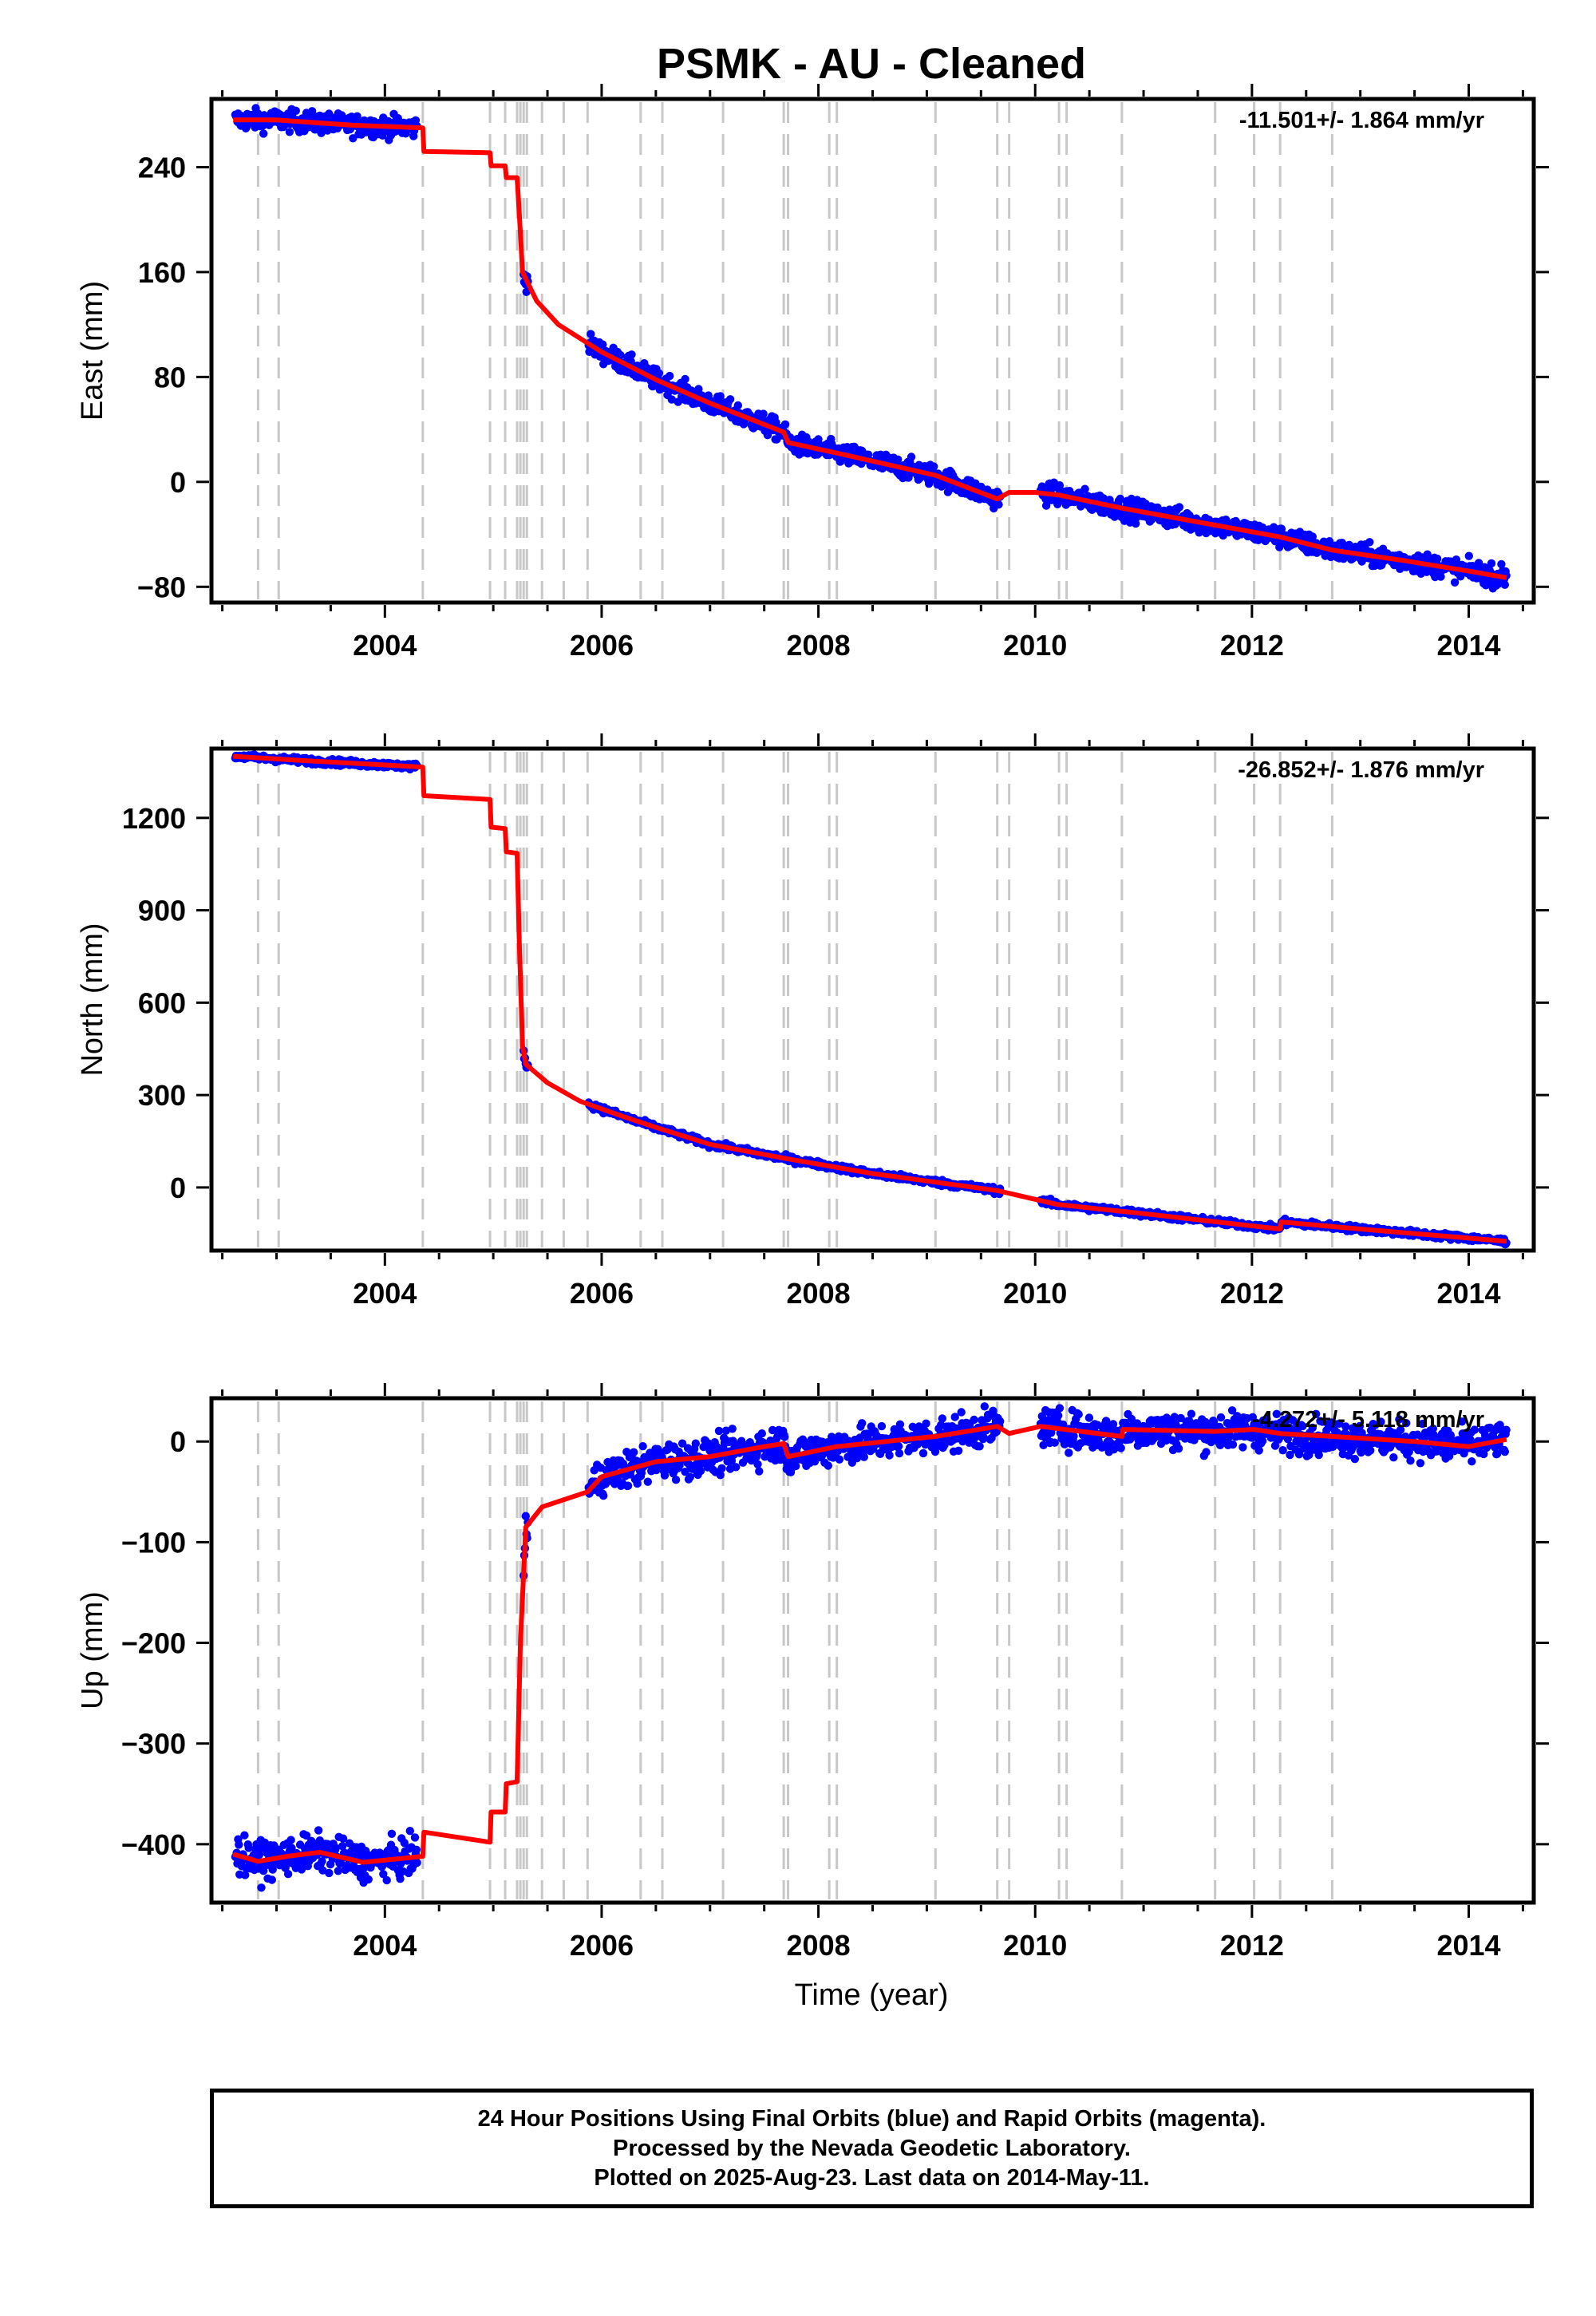 The width and height of the screenshot is (1596, 2316). What do you see at coordinates (1468, 1293) in the screenshot?
I see `x-tick-label: 2014` at bounding box center [1468, 1293].